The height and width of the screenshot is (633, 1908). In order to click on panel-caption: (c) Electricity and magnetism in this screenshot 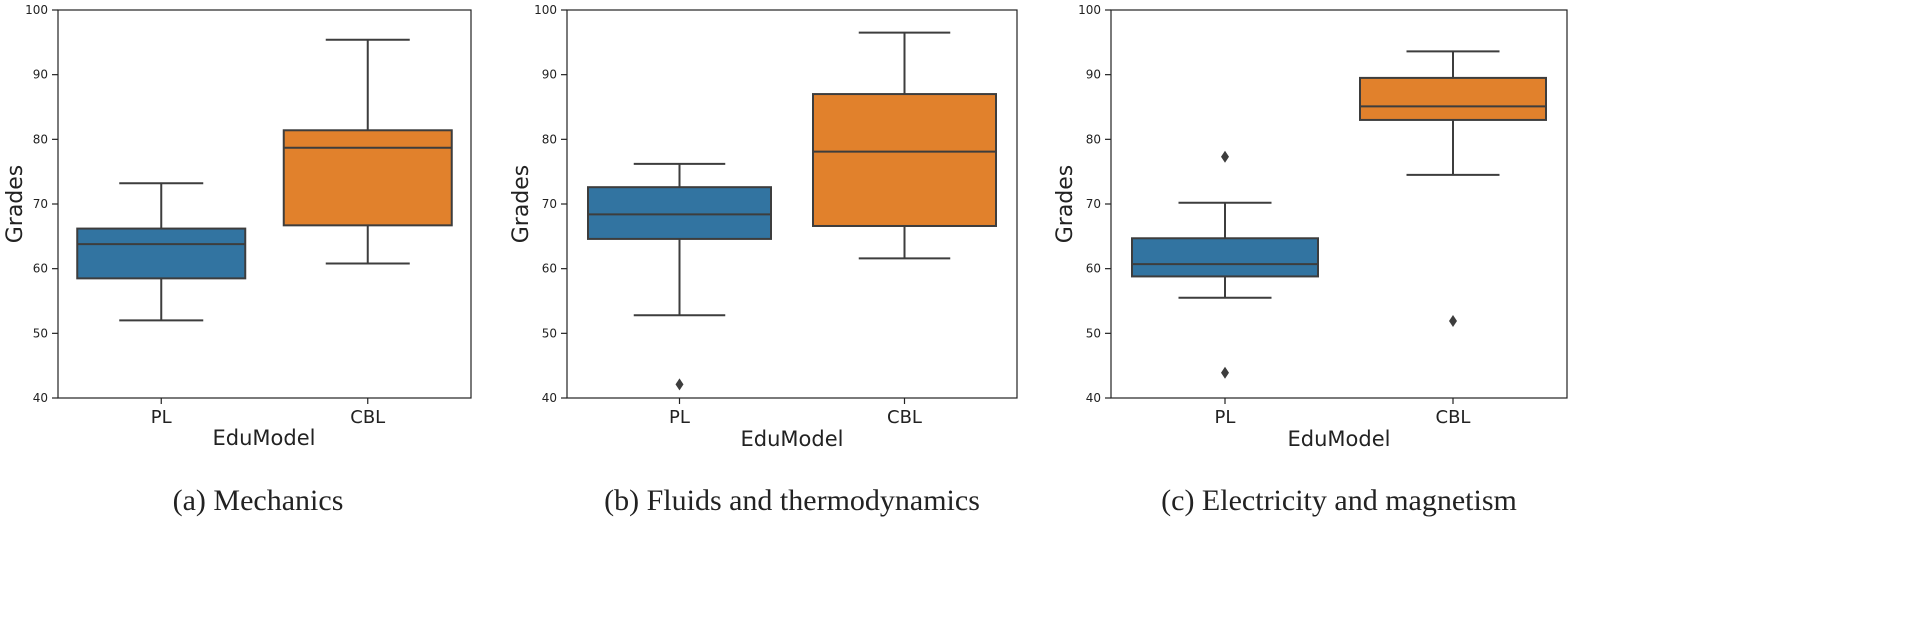, I will do `click(1339, 500)`.